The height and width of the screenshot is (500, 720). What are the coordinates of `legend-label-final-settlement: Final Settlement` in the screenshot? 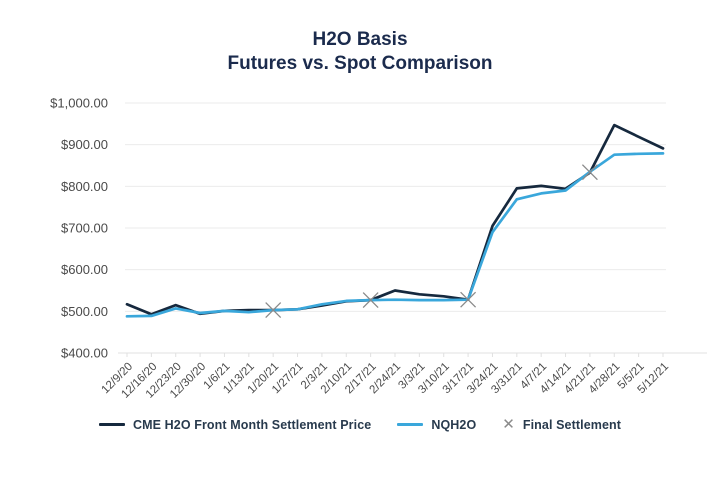 It's located at (572, 424).